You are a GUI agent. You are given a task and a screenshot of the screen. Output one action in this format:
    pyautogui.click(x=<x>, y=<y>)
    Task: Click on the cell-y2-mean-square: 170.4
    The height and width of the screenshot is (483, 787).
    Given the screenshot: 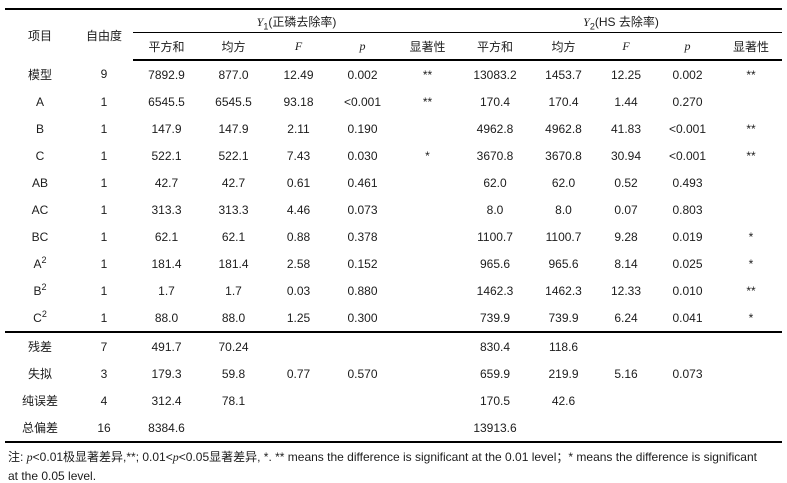 What is the action you would take?
    pyautogui.click(x=563, y=101)
    